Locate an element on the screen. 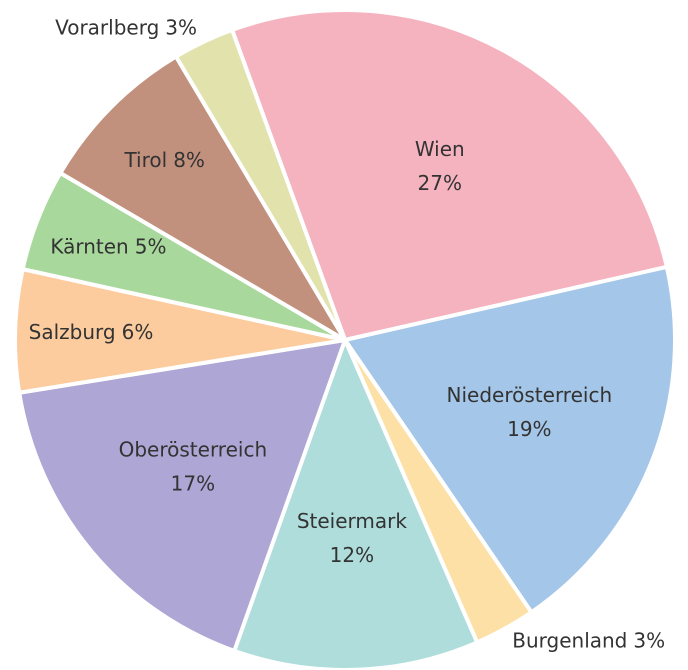 This screenshot has height=670, width=688. category-name: Steiermark is located at coordinates (352, 520).